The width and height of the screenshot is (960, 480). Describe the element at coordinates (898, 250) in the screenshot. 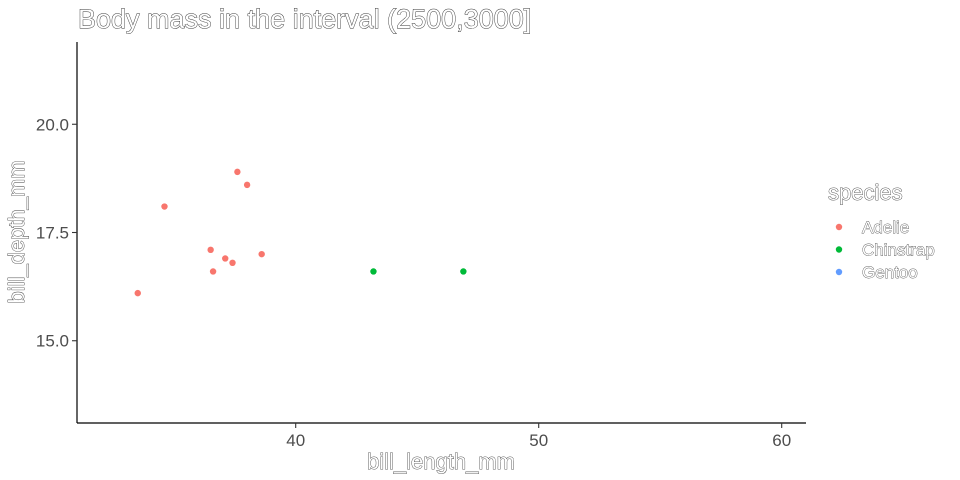

I see `legend-label-chinstrap: Chinstrap` at that location.